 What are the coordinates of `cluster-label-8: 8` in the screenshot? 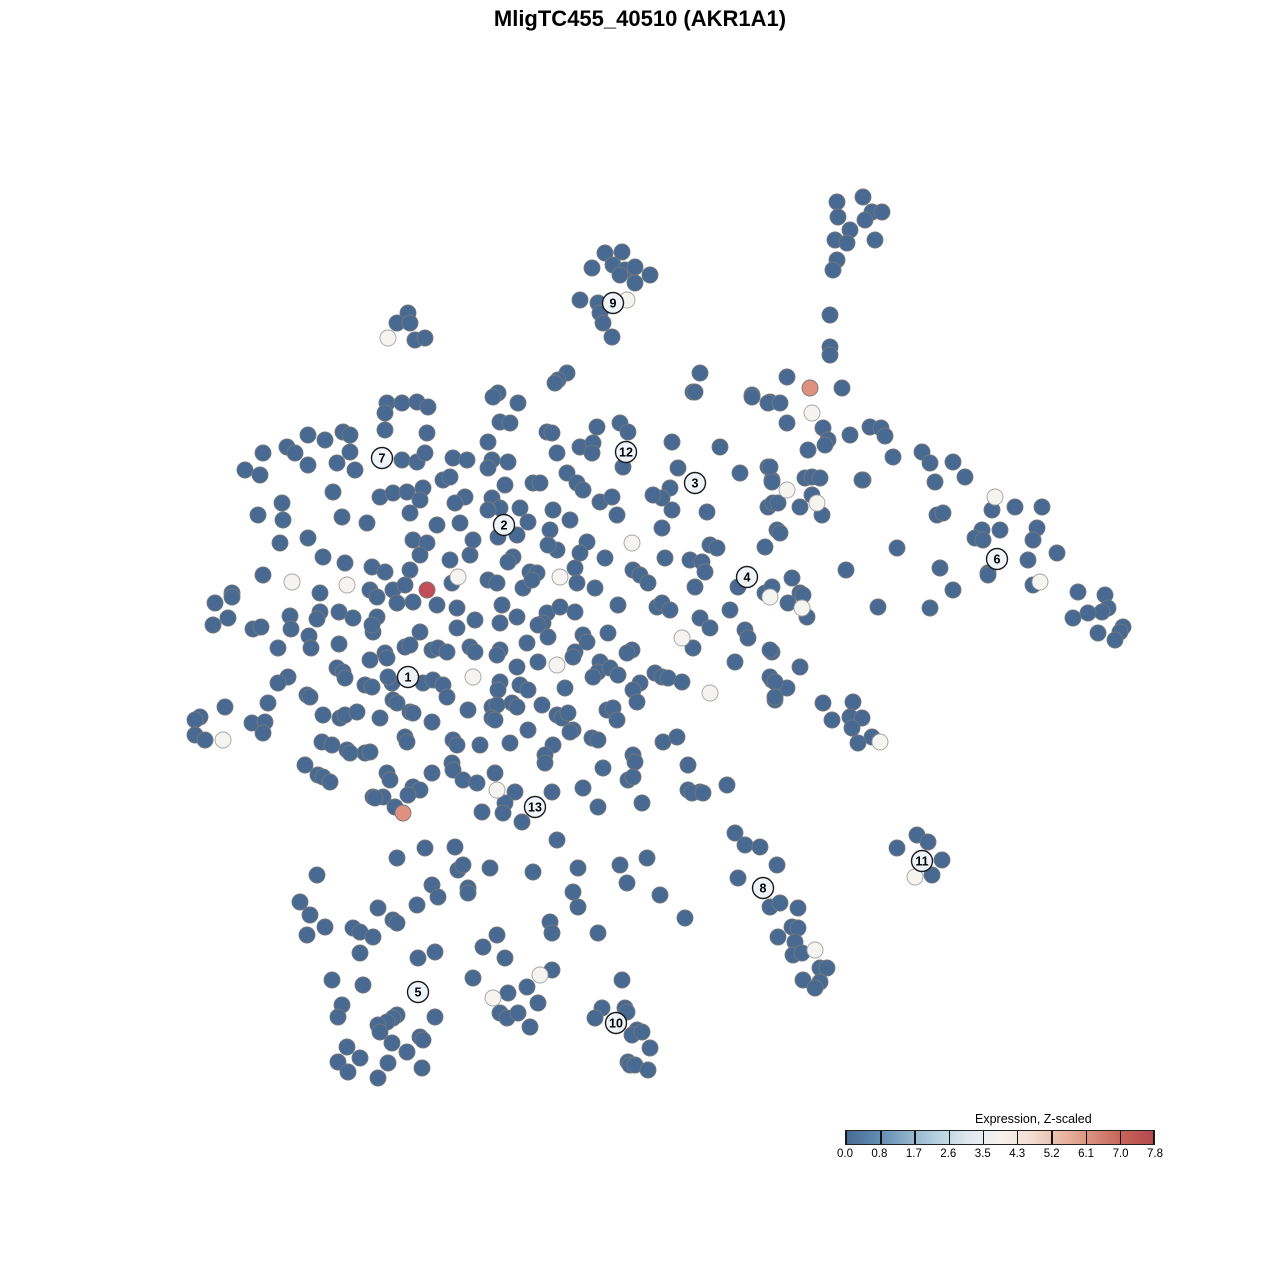 It's located at (763, 889).